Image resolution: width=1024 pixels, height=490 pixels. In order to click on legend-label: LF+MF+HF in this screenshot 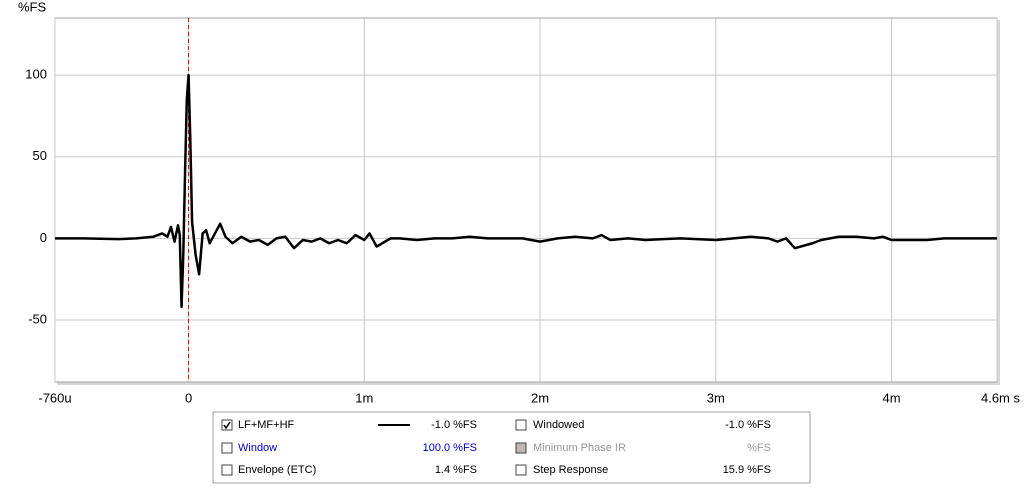, I will do `click(266, 425)`.